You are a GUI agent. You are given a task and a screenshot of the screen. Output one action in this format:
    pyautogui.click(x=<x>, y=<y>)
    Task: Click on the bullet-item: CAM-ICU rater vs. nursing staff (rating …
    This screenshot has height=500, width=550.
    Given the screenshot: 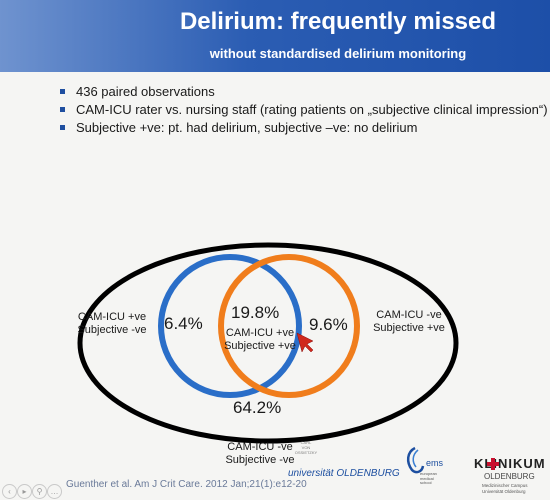 What is the action you would take?
    pyautogui.click(x=304, y=110)
    